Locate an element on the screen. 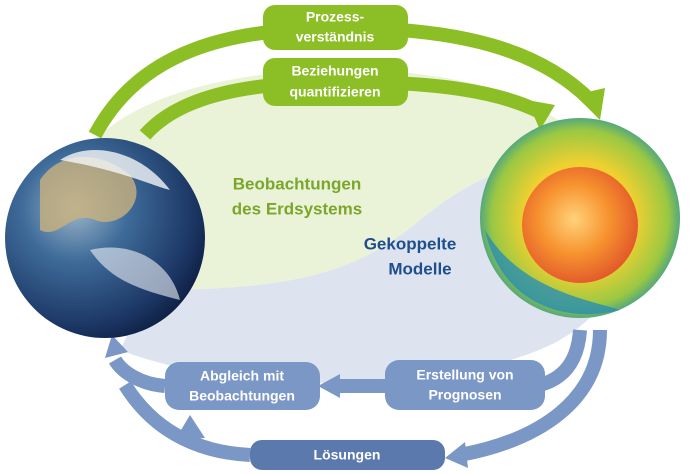 Image resolution: width=689 pixels, height=473 pixels. observations-label: Beobachtungen is located at coordinates (297, 183).